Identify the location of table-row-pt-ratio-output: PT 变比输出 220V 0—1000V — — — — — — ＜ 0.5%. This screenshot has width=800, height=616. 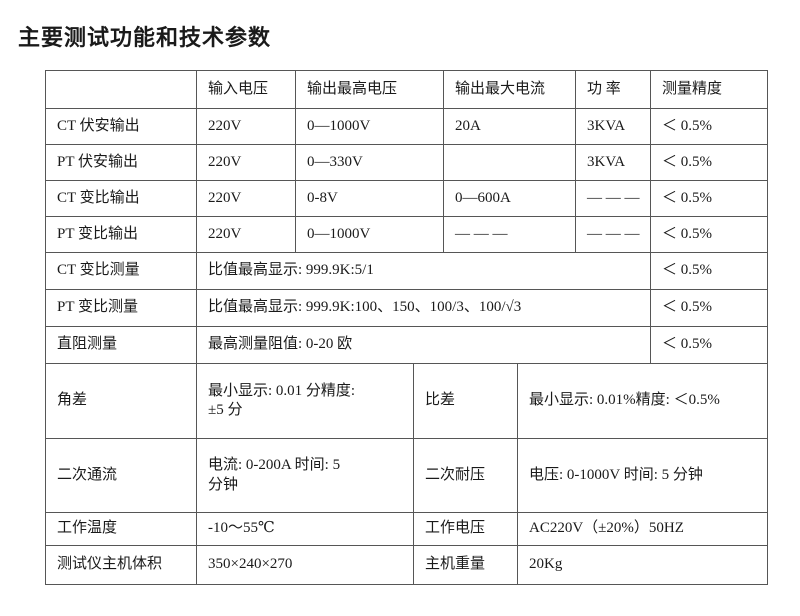
(407, 234).